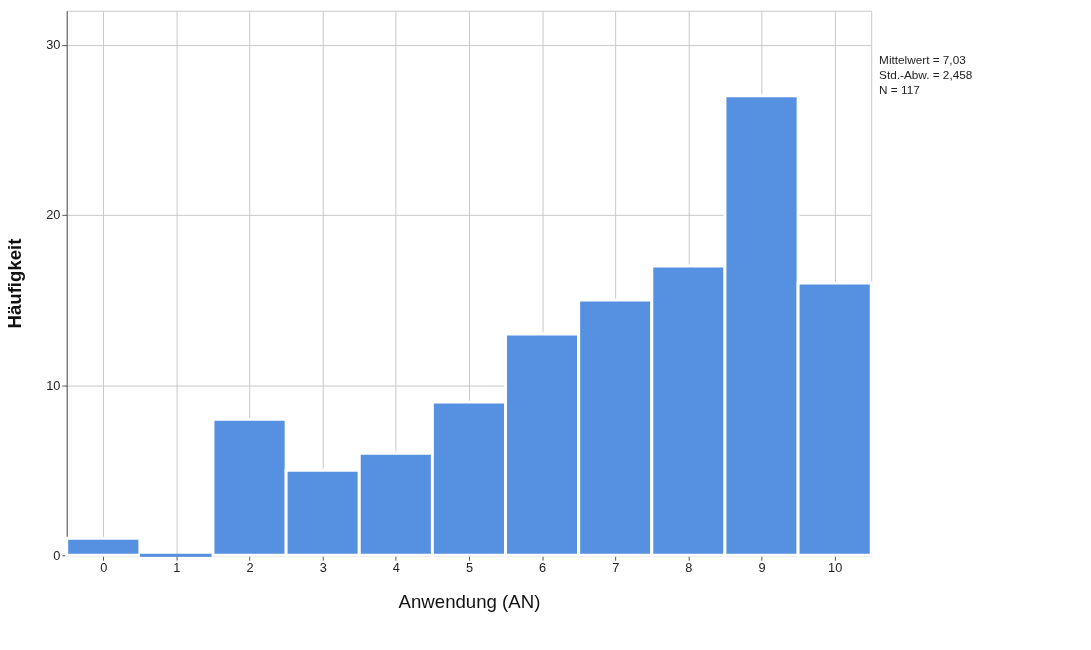 Image resolution: width=1091 pixels, height=650 pixels. Describe the element at coordinates (616, 568) in the screenshot. I see `x-tick-label: 7` at that location.